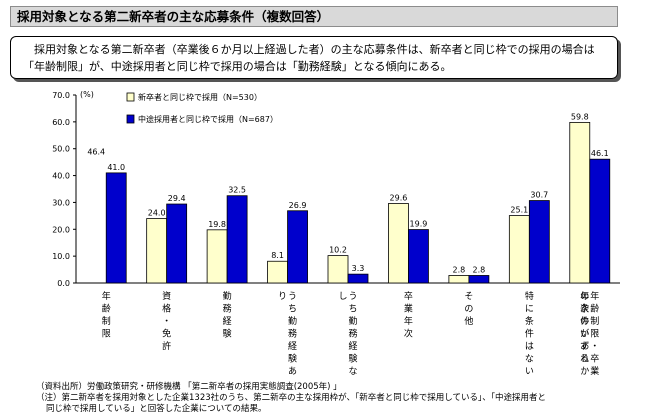  I want to click on category-label-char: 資, so click(166, 296).